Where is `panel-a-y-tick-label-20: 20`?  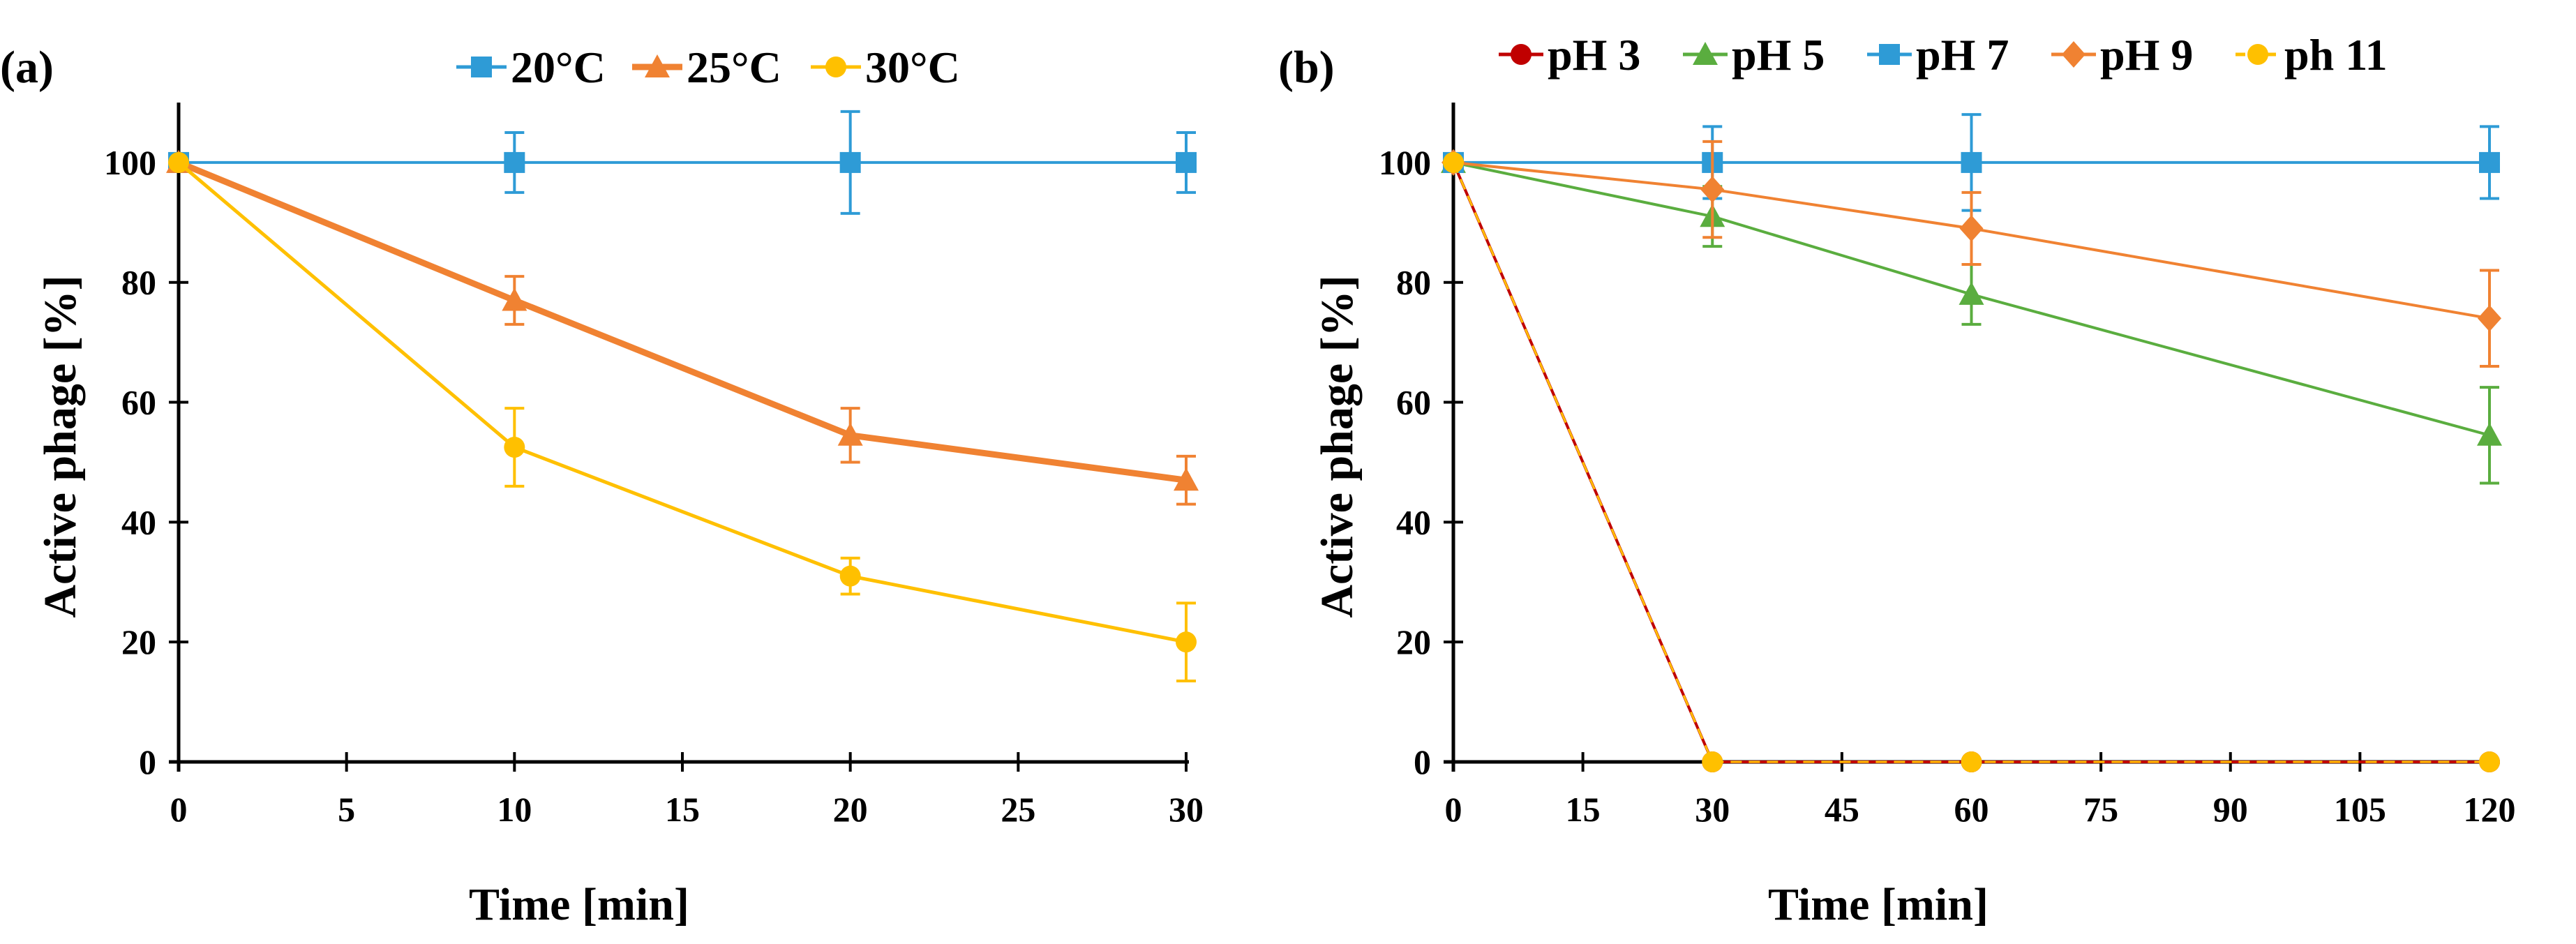 panel-a-y-tick-label-20: 20 is located at coordinates (138, 641).